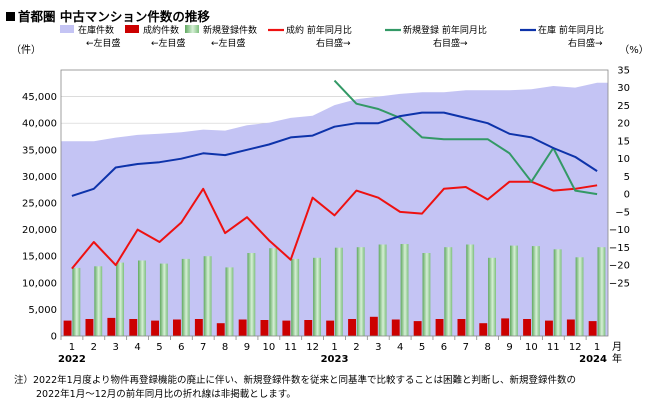  What do you see at coordinates (39, 230) in the screenshot?
I see `left-tick-label: 20,000` at bounding box center [39, 230].